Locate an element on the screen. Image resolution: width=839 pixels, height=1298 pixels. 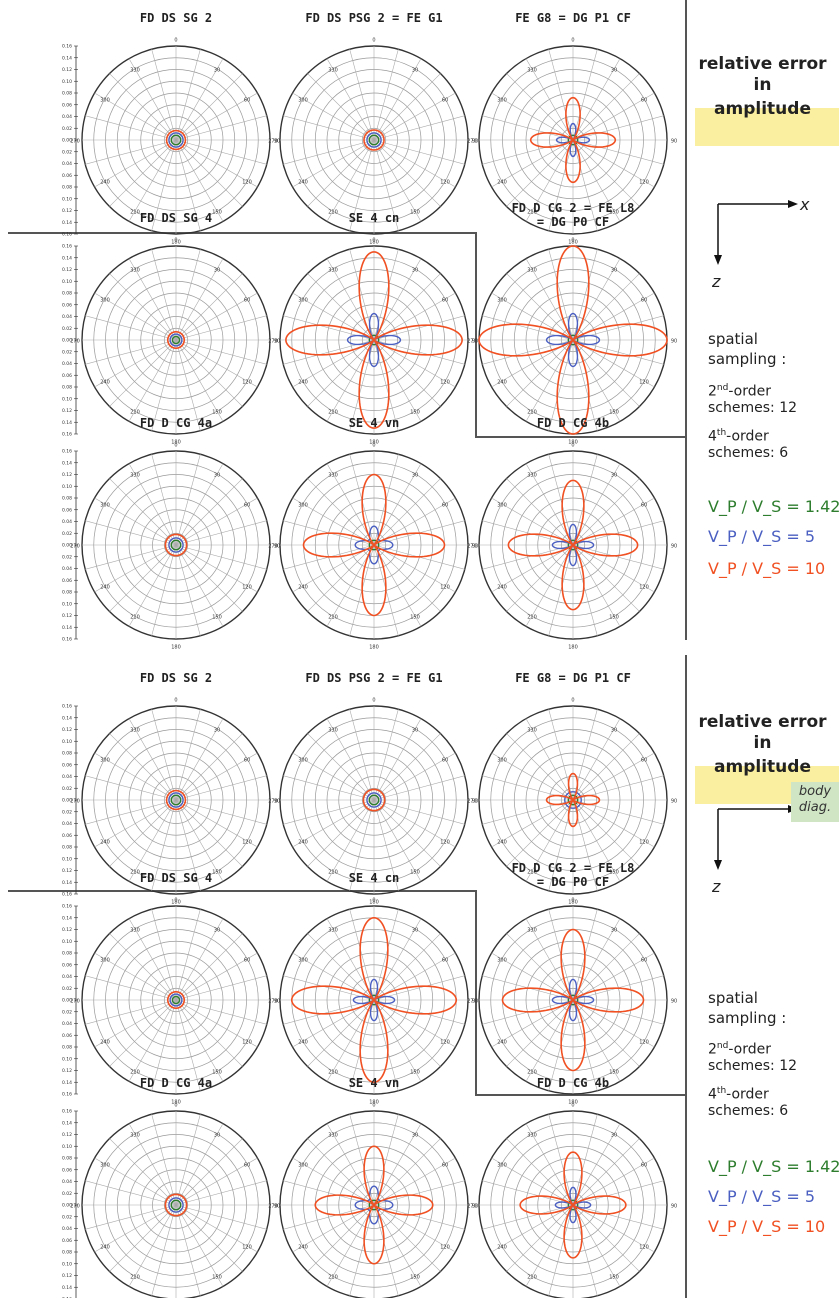
order4-label-a: 4th-order is located at coordinates (738, 436).